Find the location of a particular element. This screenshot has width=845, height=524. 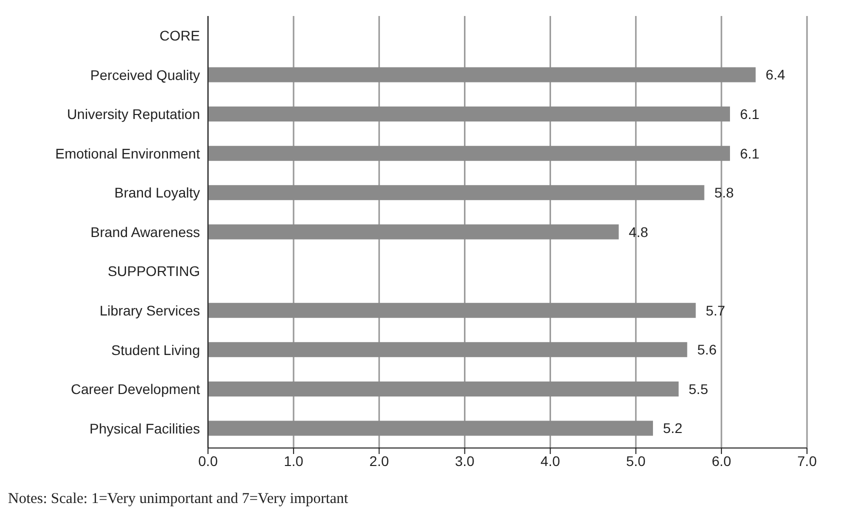

x-tick-label: 1.0 is located at coordinates (294, 460).